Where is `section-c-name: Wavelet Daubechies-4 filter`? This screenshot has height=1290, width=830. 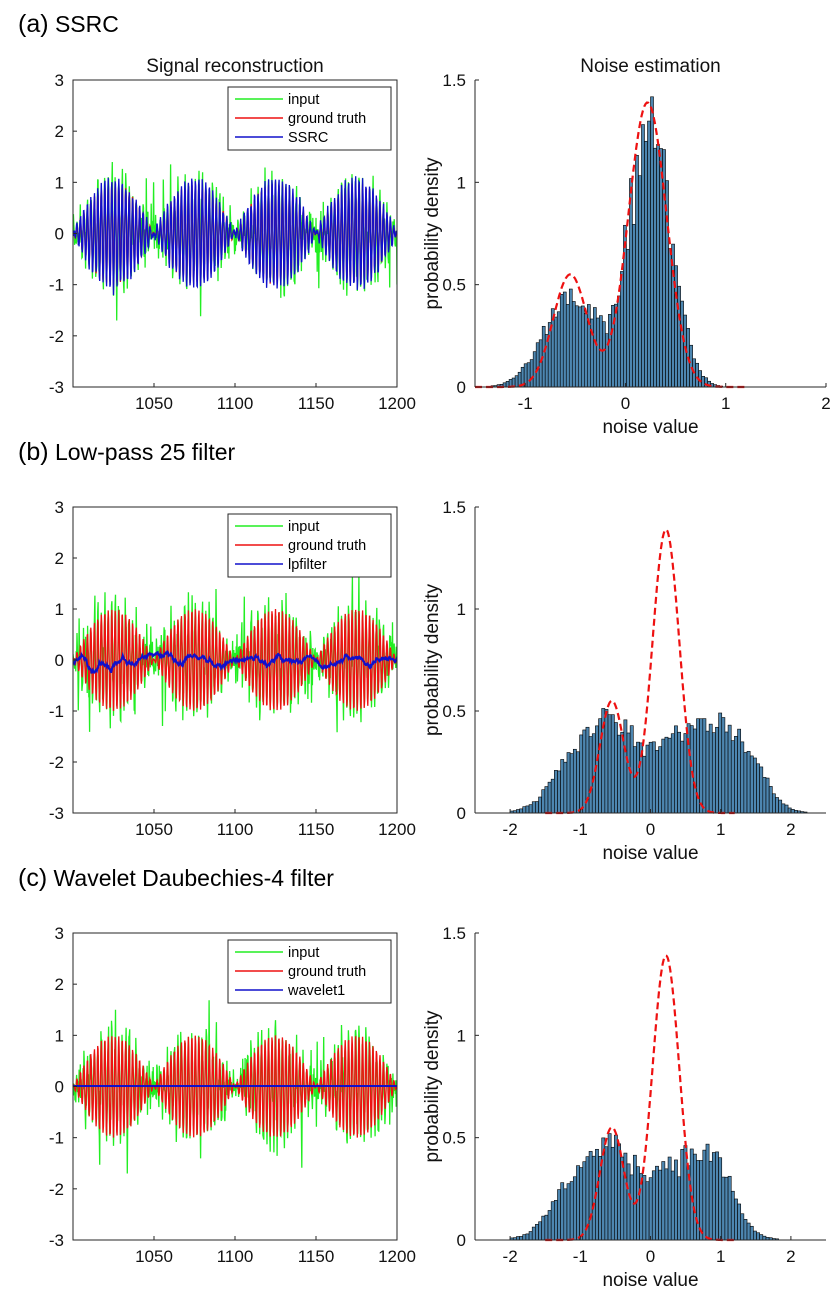
section-c-name: Wavelet Daubechies-4 filter is located at coordinates (193, 878).